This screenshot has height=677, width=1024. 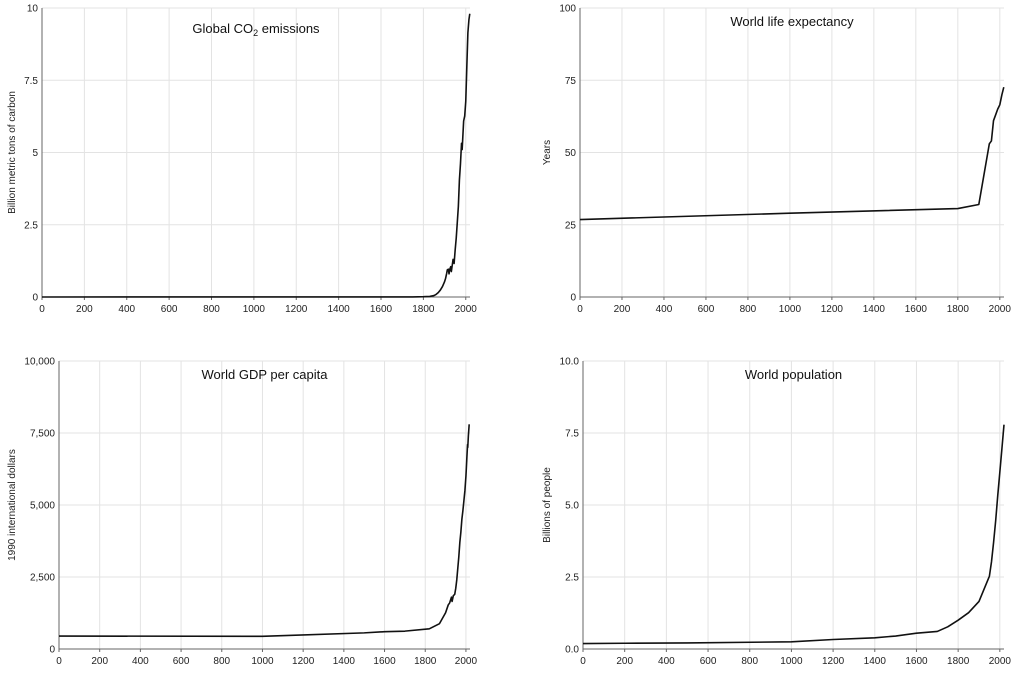 What do you see at coordinates (571, 81) in the screenshot?
I see `y-tick-label: 75` at bounding box center [571, 81].